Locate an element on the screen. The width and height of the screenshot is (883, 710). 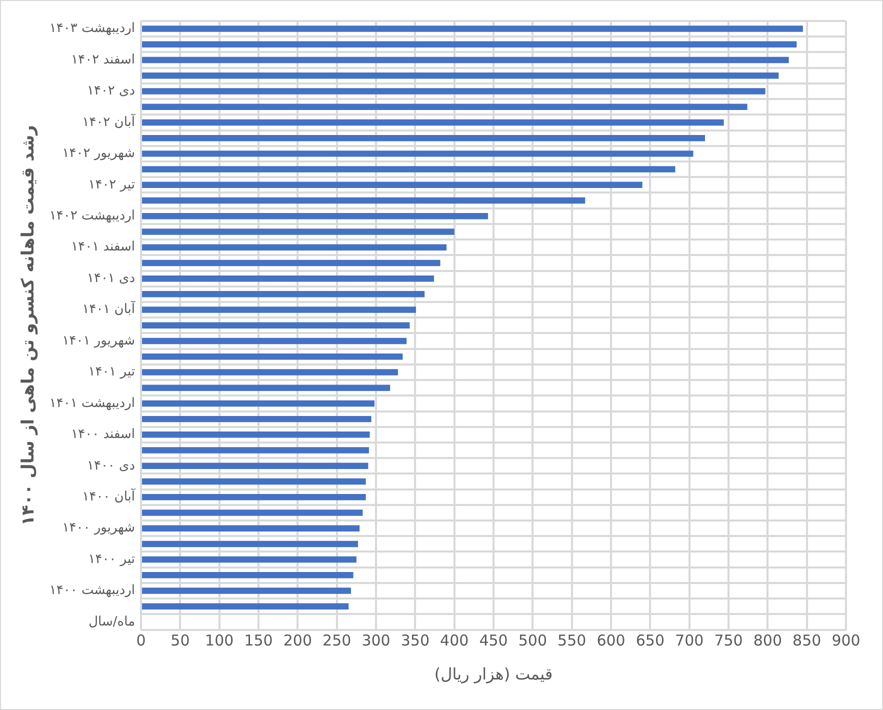
x-tick-label: 250 is located at coordinates (337, 641).